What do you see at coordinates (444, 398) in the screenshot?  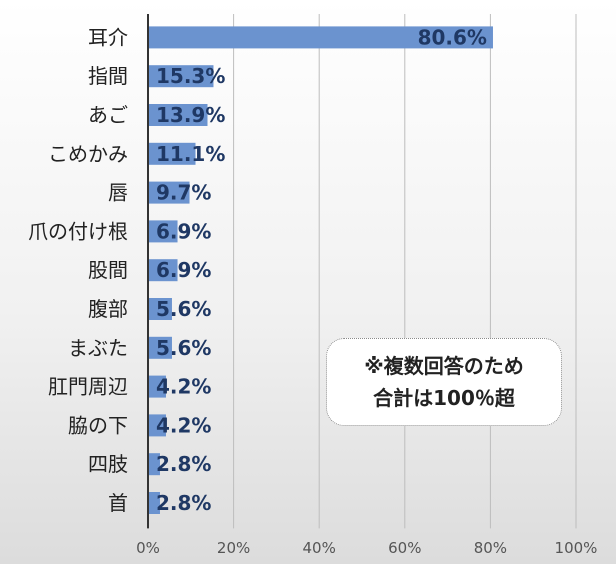 I see `note-line-2: 合計は100％超` at bounding box center [444, 398].